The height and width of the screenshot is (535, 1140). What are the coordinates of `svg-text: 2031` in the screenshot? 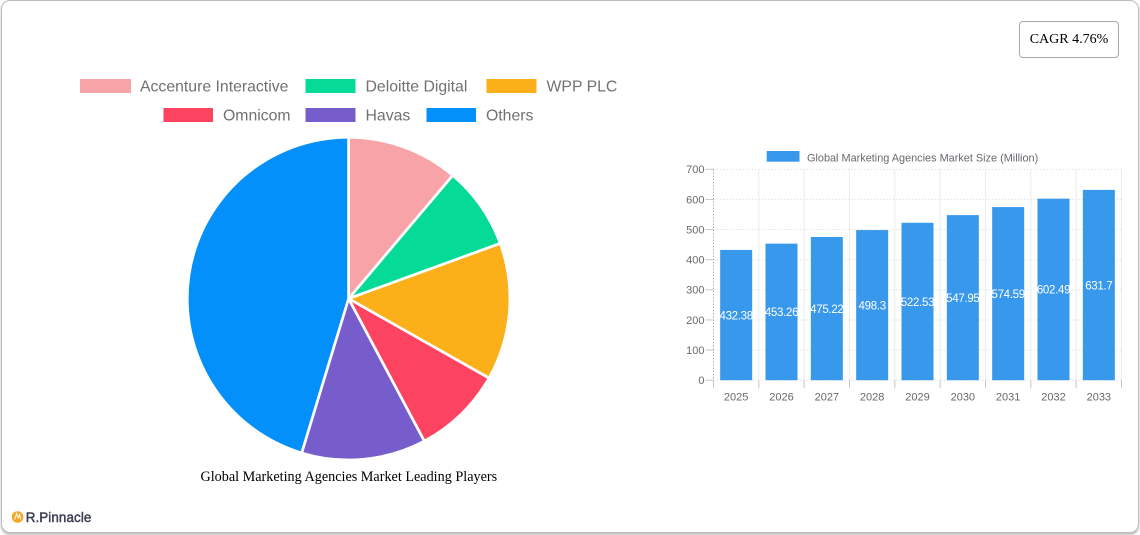 It's located at (1008, 397).